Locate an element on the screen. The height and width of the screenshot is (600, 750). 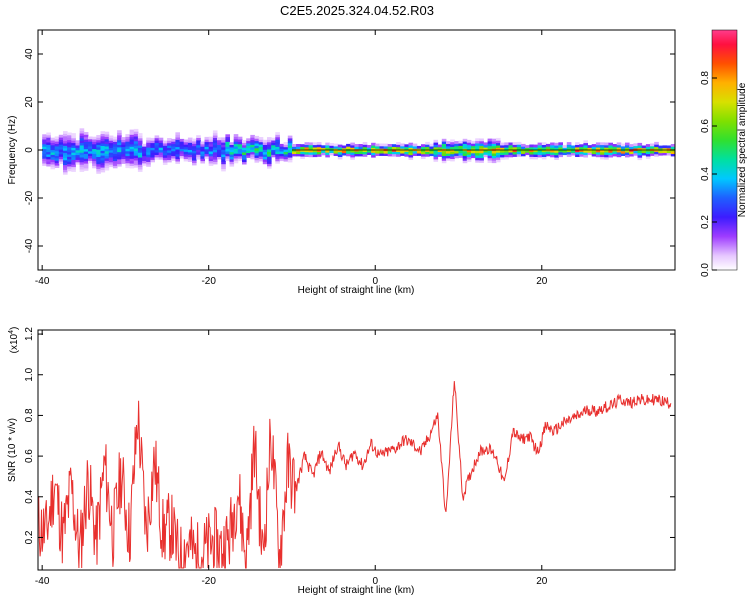
y-tick-label: 0.4 is located at coordinates (29, 496).